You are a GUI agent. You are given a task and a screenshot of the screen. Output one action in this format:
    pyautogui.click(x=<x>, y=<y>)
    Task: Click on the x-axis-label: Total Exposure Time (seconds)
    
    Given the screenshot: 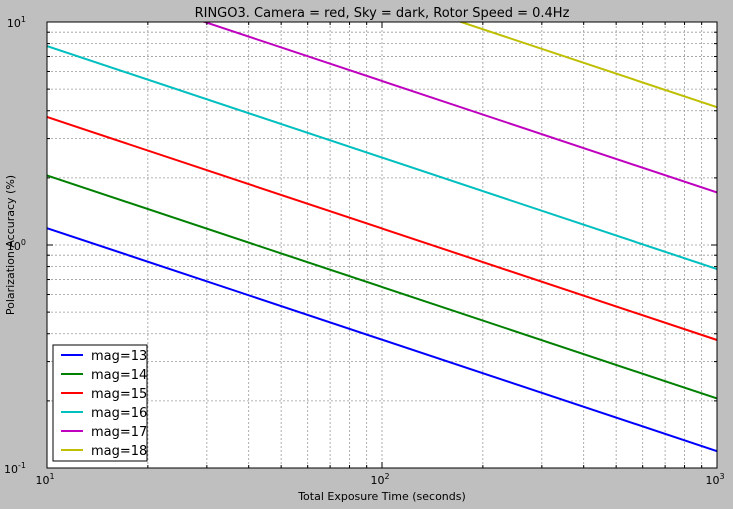 What is the action you would take?
    pyautogui.click(x=381, y=496)
    